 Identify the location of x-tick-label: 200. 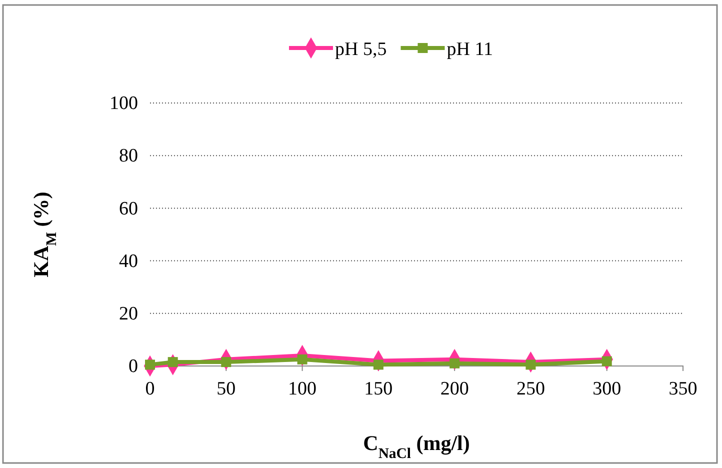
(454, 389).